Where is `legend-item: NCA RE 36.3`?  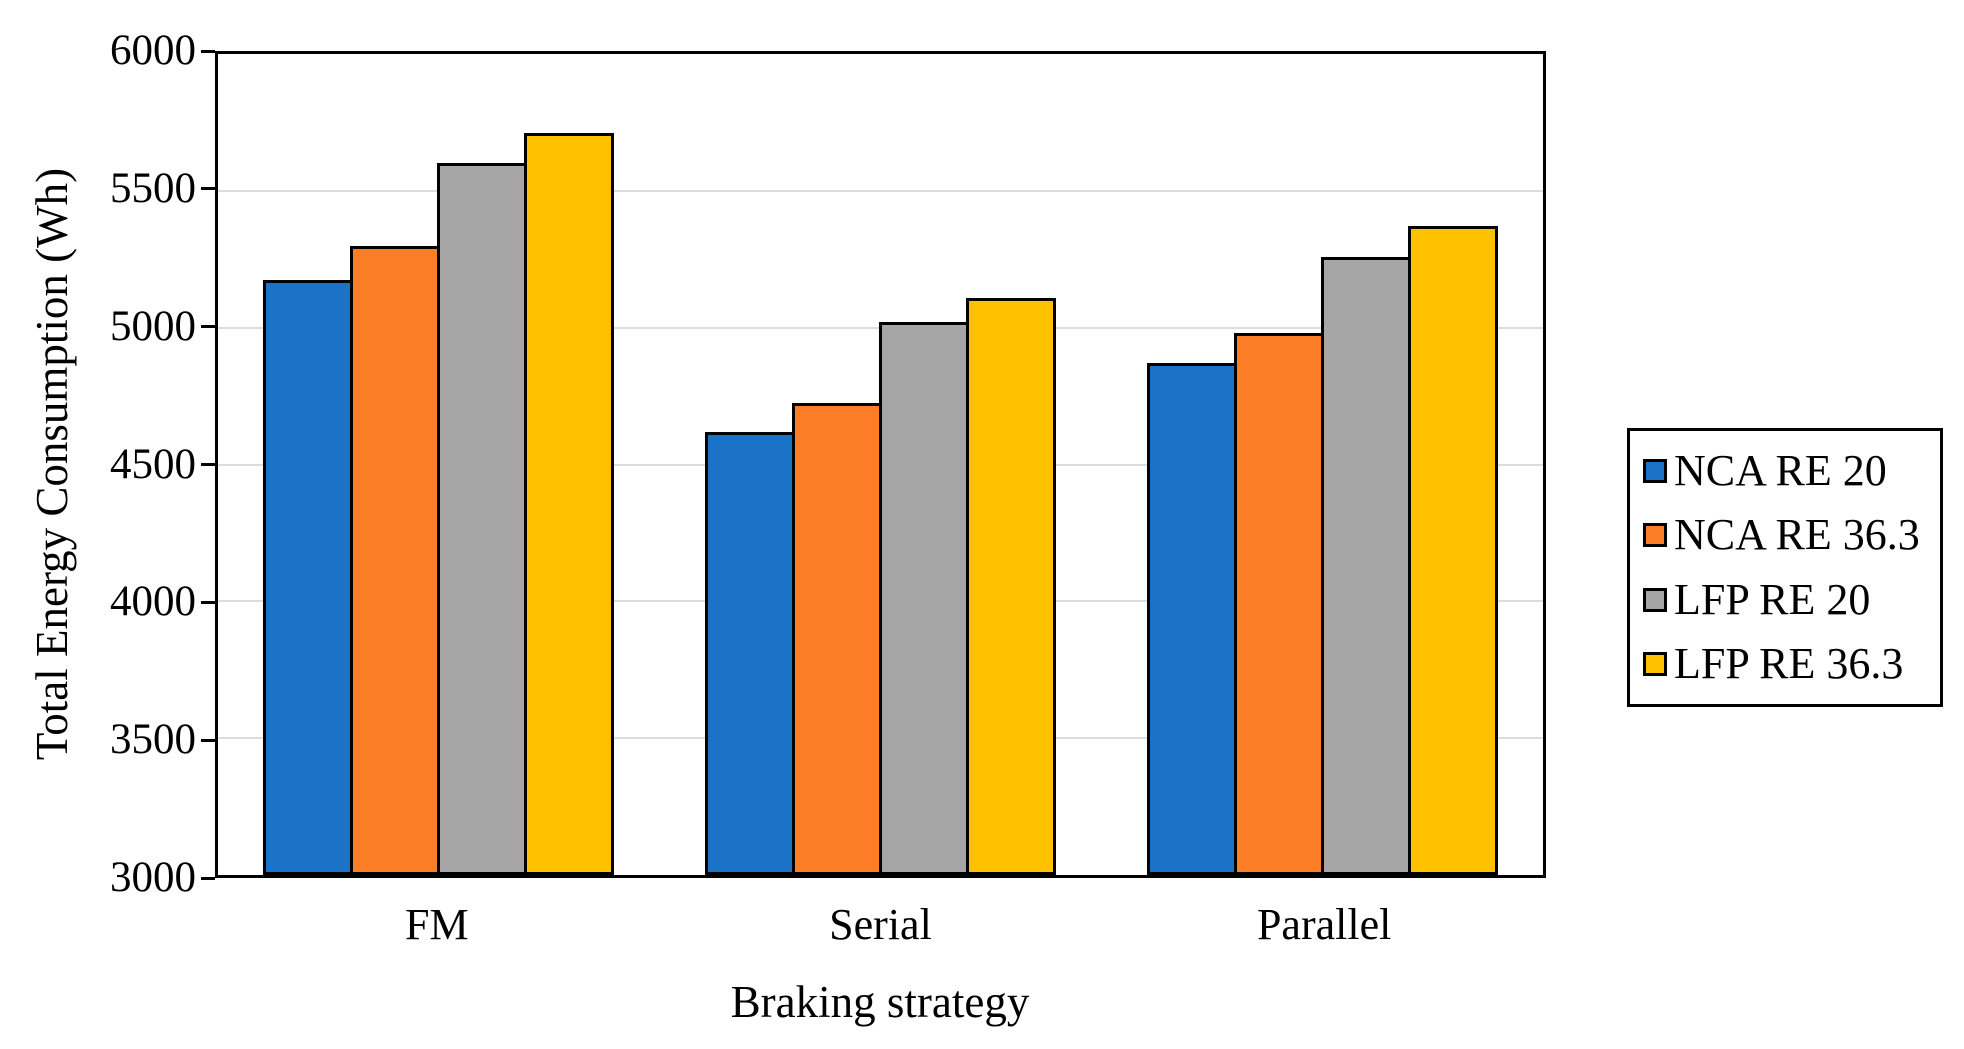 legend-item: NCA RE 36.3 is located at coordinates (1791, 535).